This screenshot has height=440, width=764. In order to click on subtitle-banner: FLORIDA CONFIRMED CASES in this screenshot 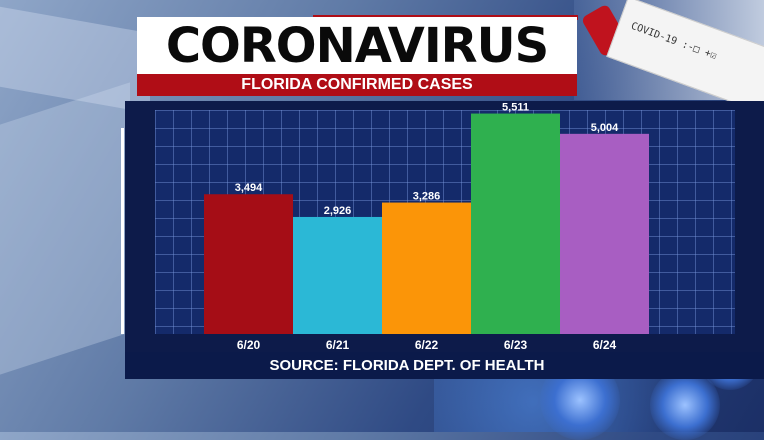, I will do `click(357, 85)`.